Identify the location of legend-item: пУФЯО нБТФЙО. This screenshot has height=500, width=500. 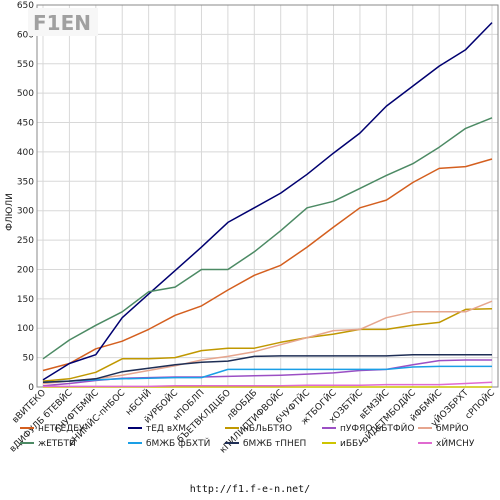
(368, 428).